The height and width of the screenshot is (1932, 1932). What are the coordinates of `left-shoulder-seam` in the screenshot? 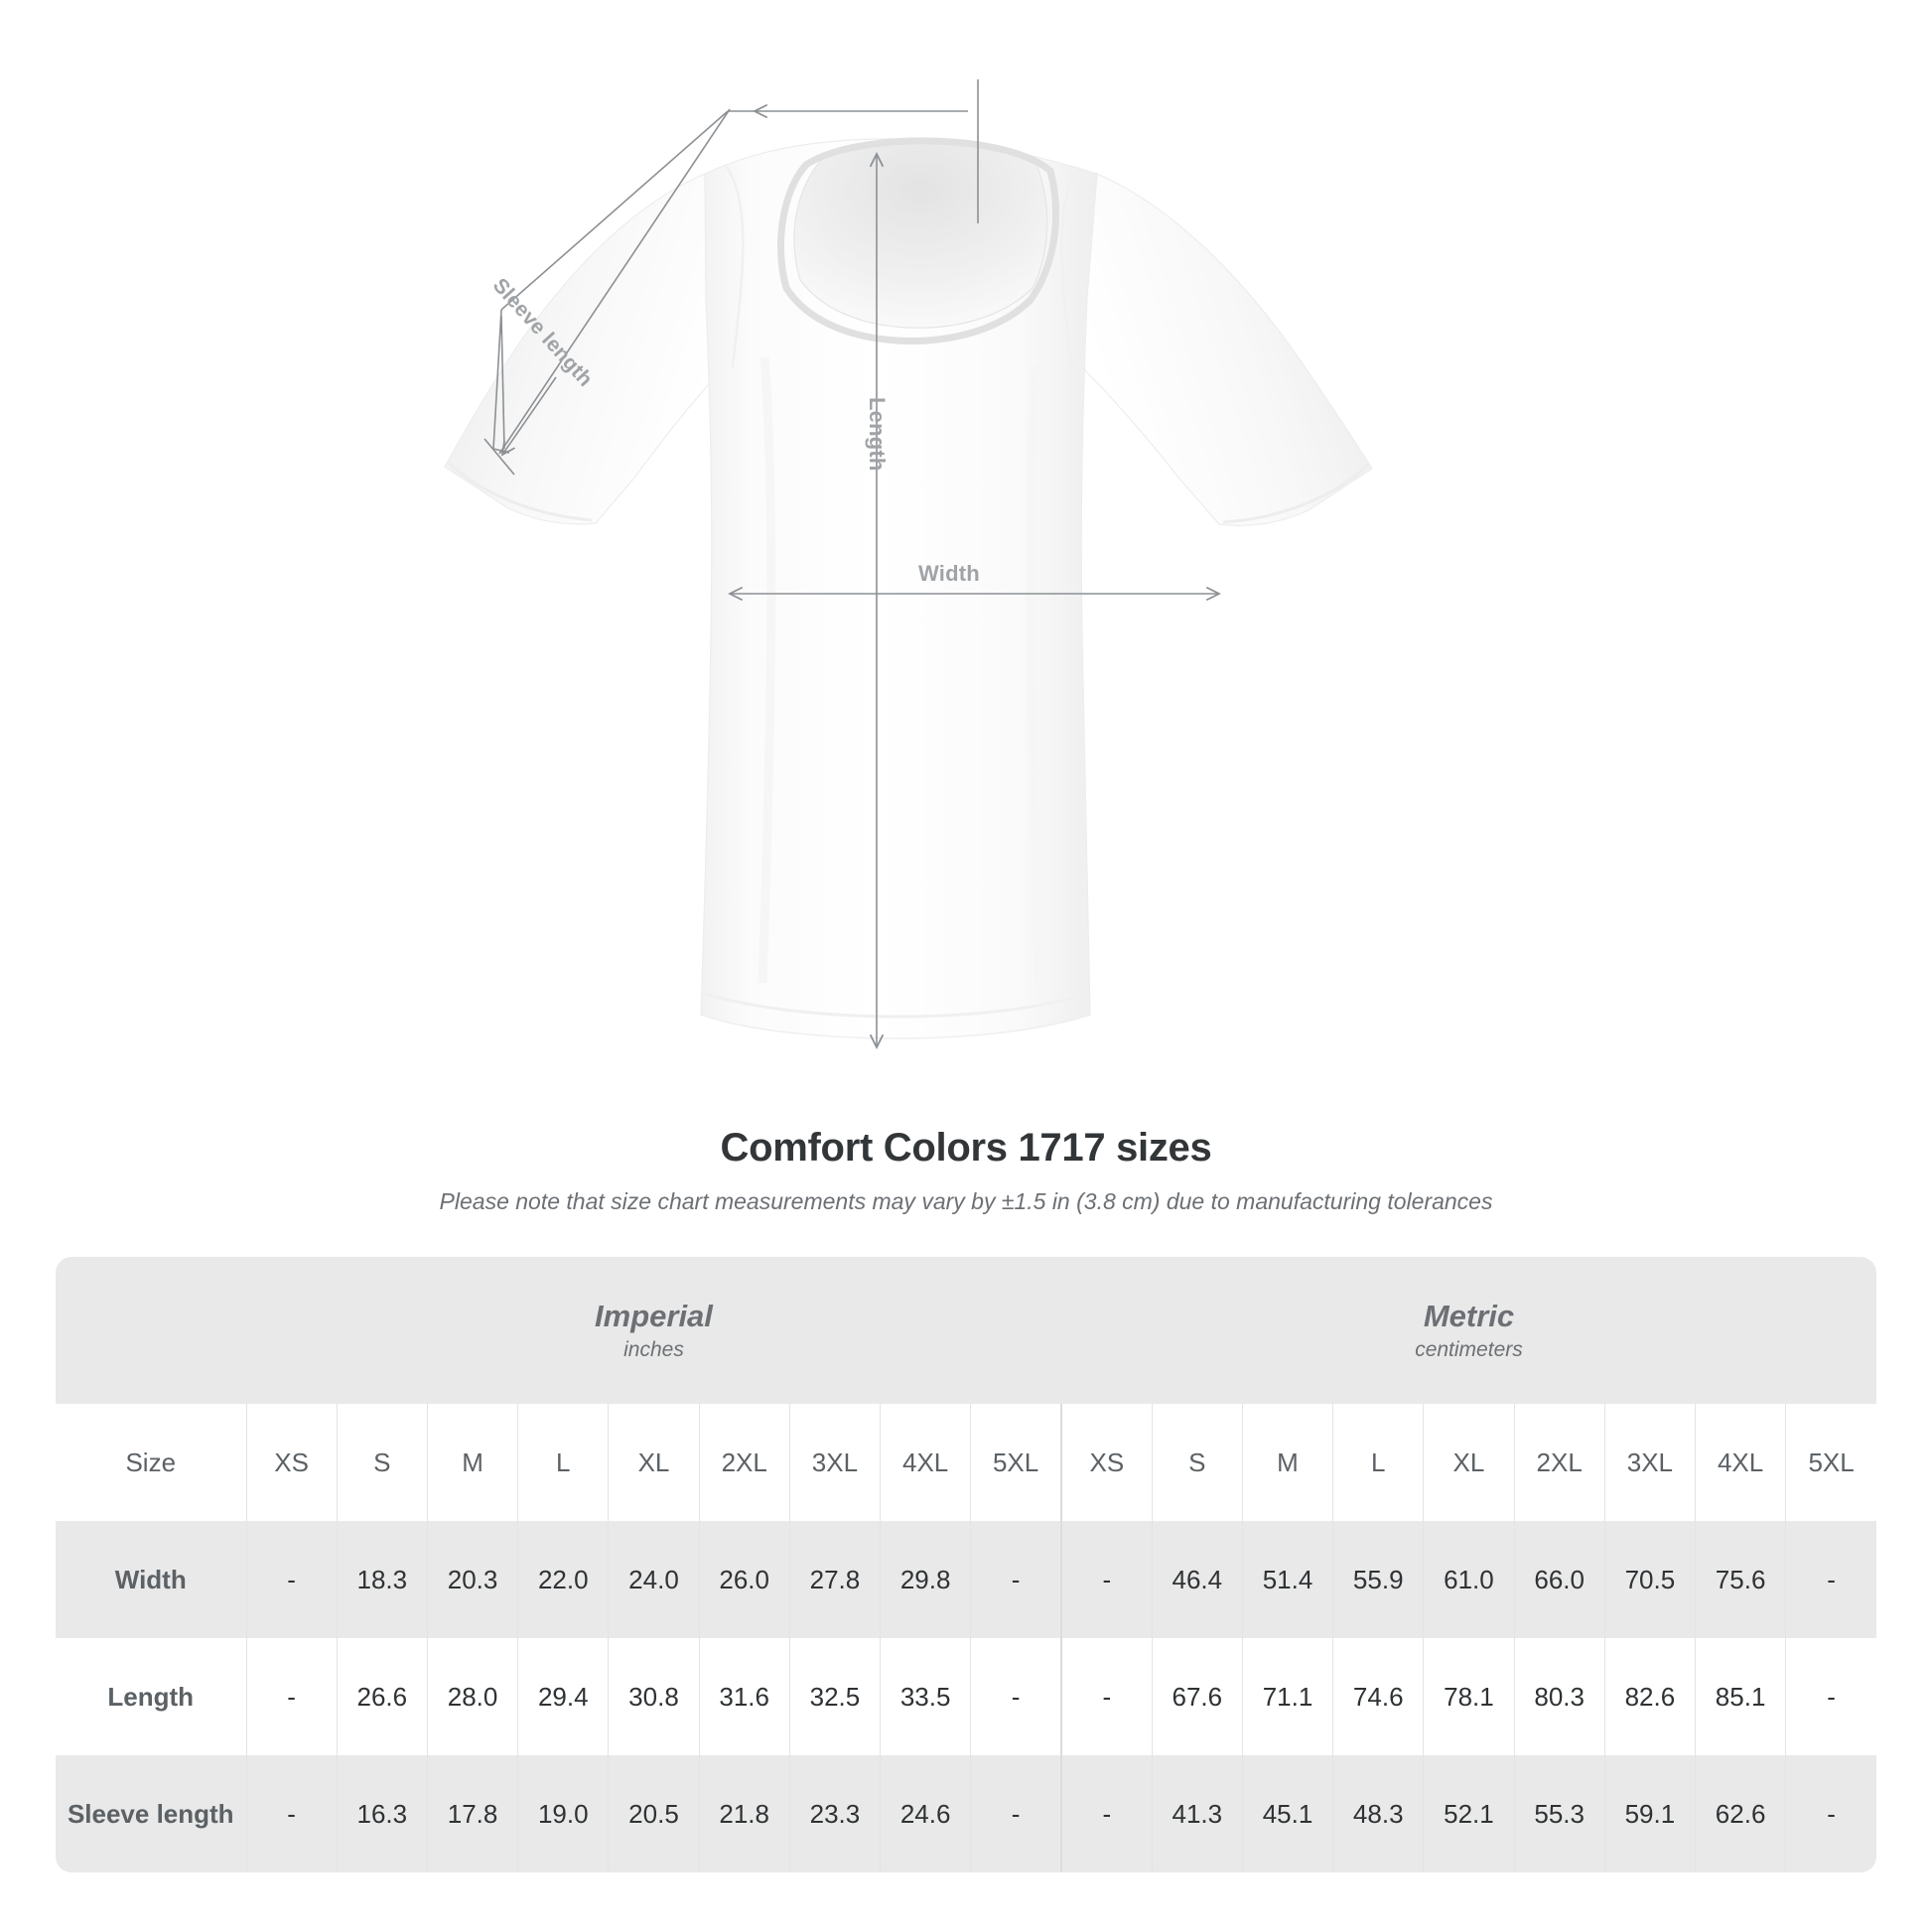 It's located at (735, 267).